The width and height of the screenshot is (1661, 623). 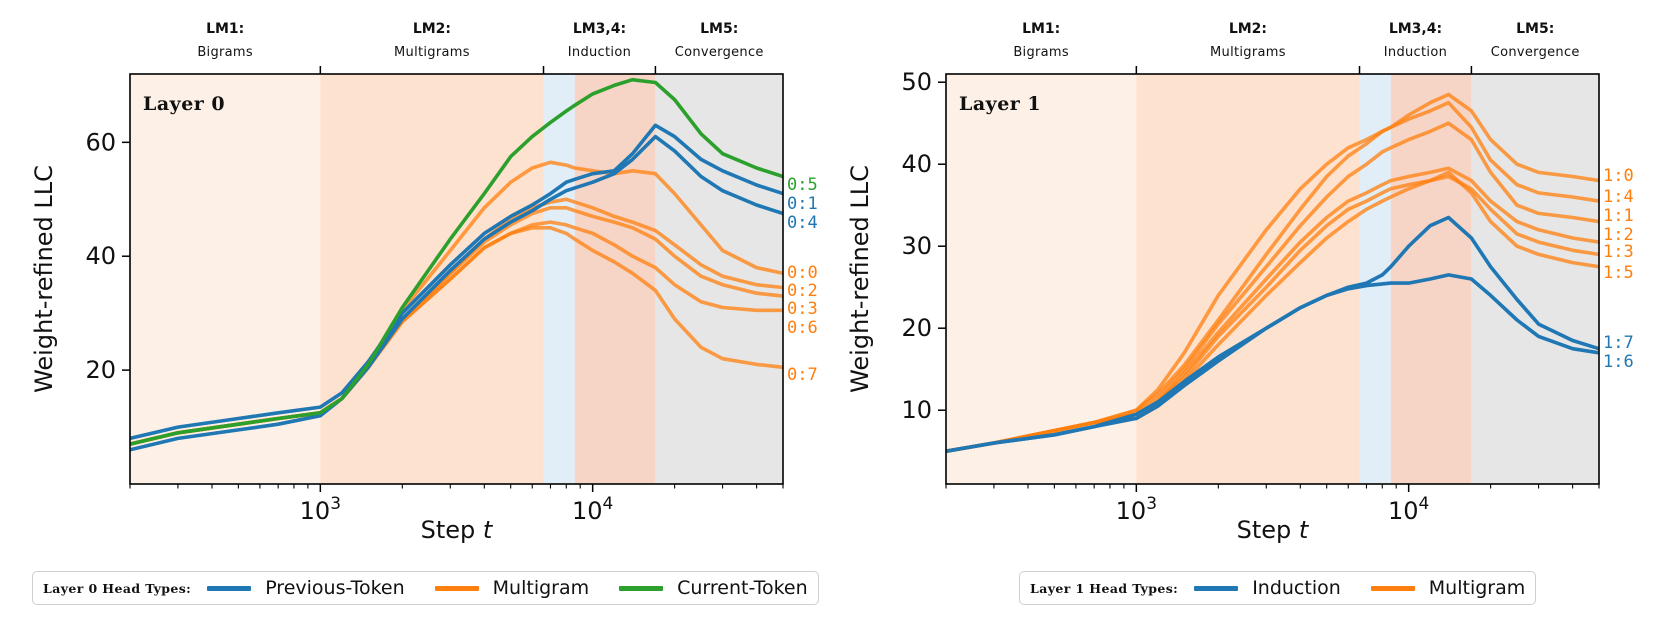 What do you see at coordinates (1618, 362) in the screenshot?
I see `end-label-1:6: 1:6` at bounding box center [1618, 362].